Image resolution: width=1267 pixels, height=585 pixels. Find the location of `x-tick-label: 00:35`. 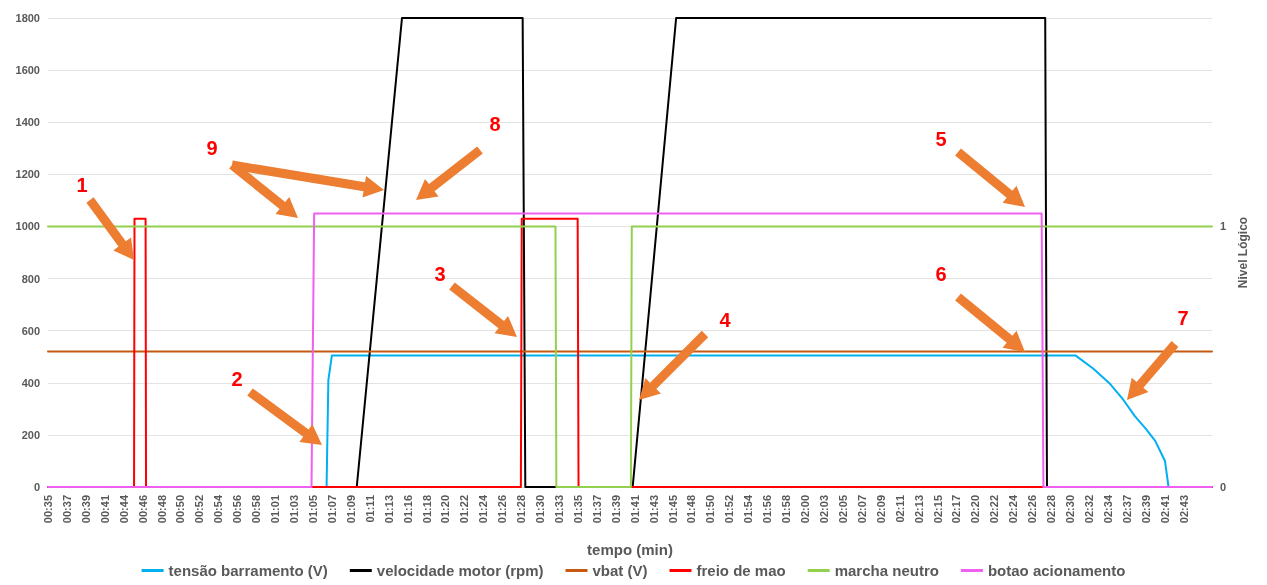

x-tick-label: 00:35 is located at coordinates (48, 509).